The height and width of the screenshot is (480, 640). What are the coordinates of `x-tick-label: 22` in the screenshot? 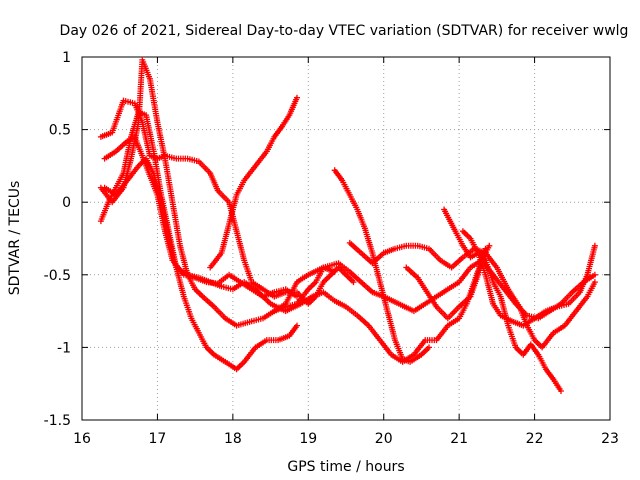 It's located at (535, 439).